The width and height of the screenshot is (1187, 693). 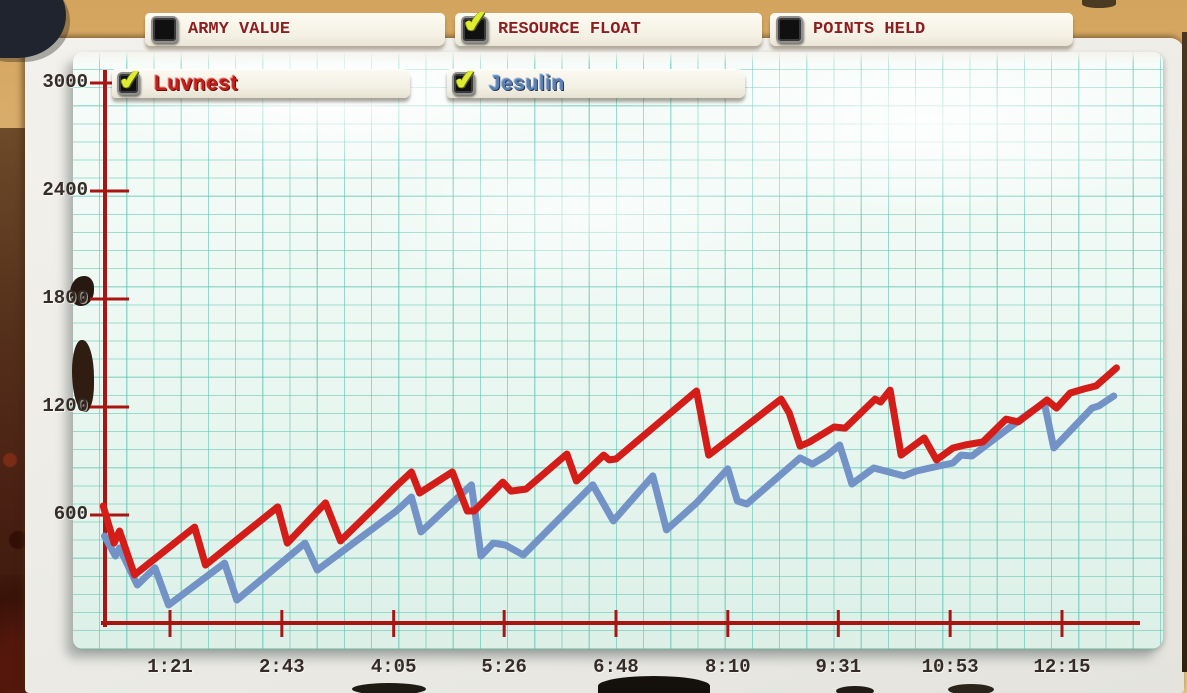 I want to click on legend-luvnest: ✔ Luvnest, so click(x=261, y=81).